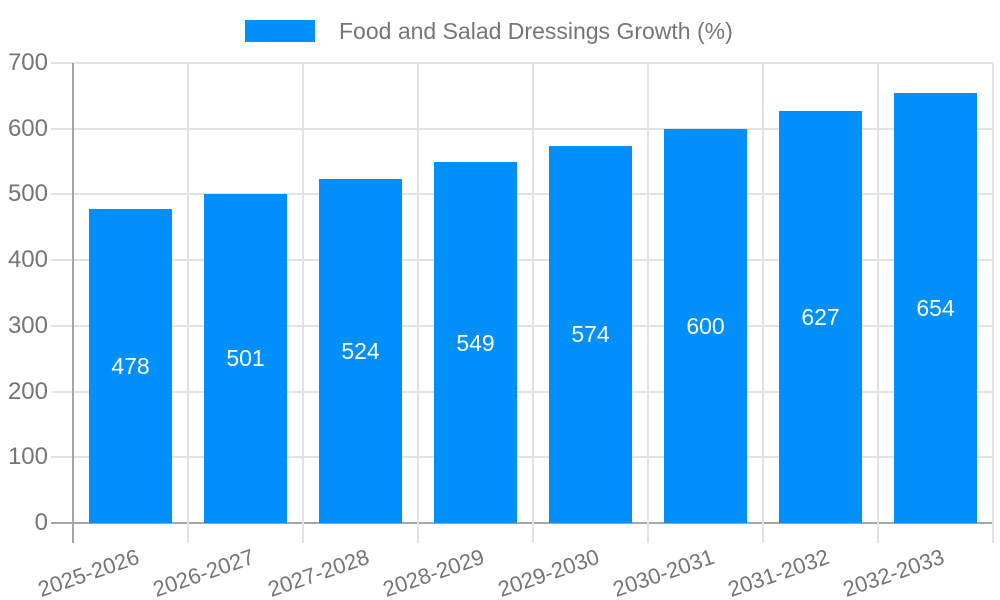 The image size is (1000, 600). I want to click on bar-value-label: 627, so click(820, 316).